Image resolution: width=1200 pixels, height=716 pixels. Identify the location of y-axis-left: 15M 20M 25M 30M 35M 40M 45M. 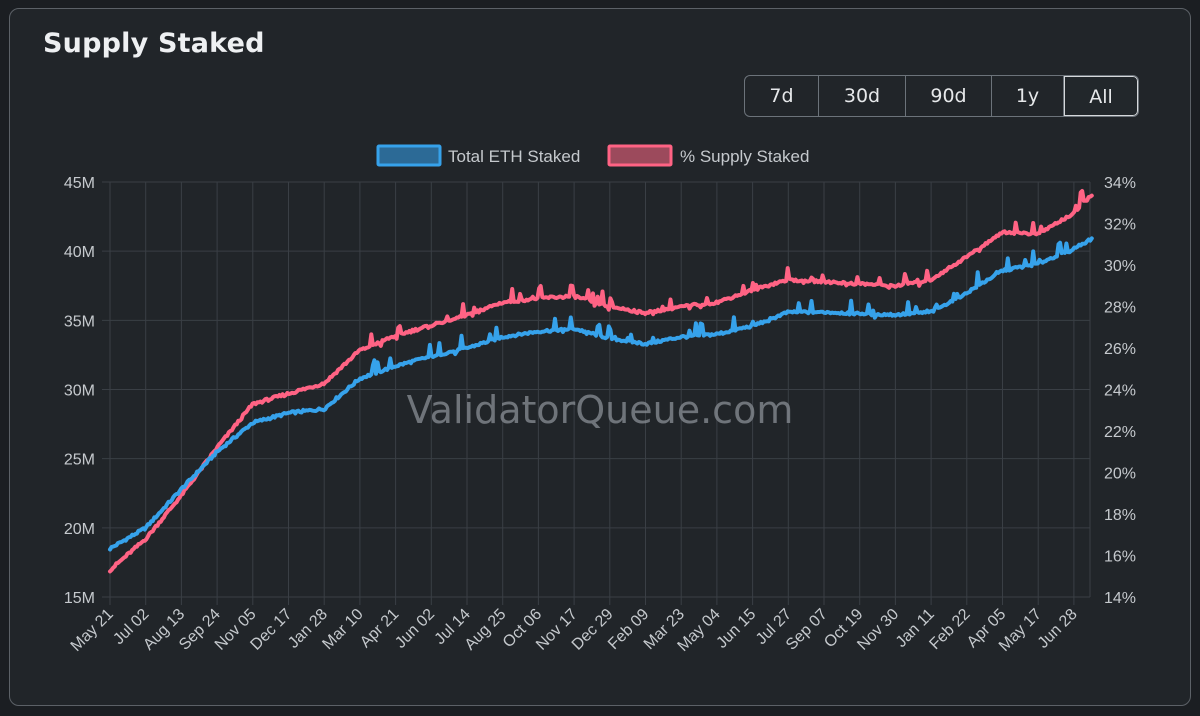
(79, 391).